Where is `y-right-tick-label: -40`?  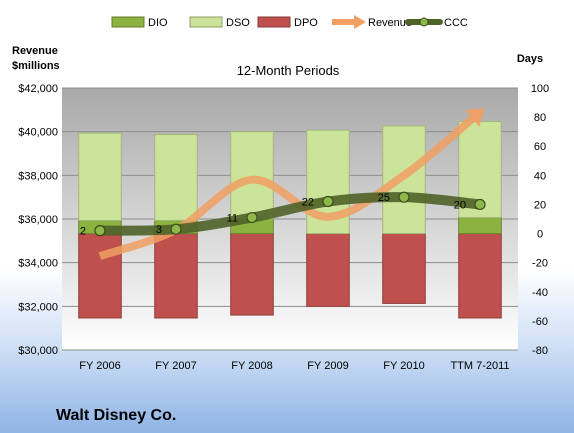 y-right-tick-label: -40 is located at coordinates (540, 293).